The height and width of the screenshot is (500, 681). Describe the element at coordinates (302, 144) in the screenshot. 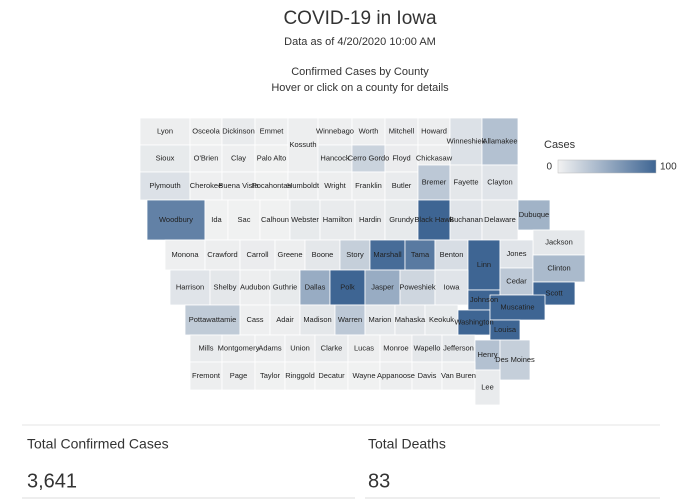

I see `county-label: Kossuth` at that location.